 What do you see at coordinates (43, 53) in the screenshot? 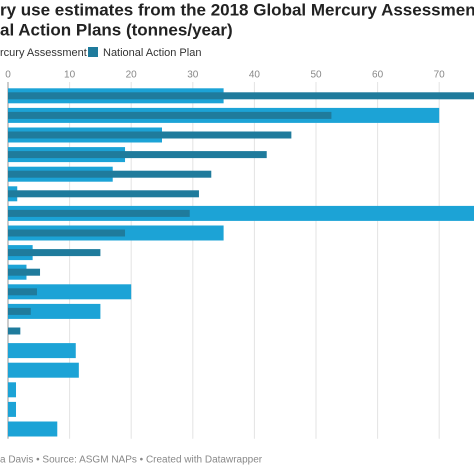
I see `legend-label: rcury Assessment` at bounding box center [43, 53].